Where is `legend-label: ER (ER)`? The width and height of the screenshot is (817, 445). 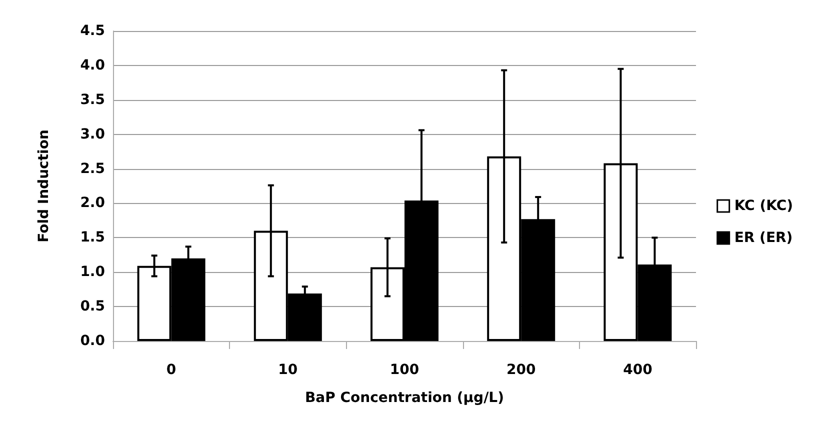 legend-label: ER (ER) is located at coordinates (763, 238).